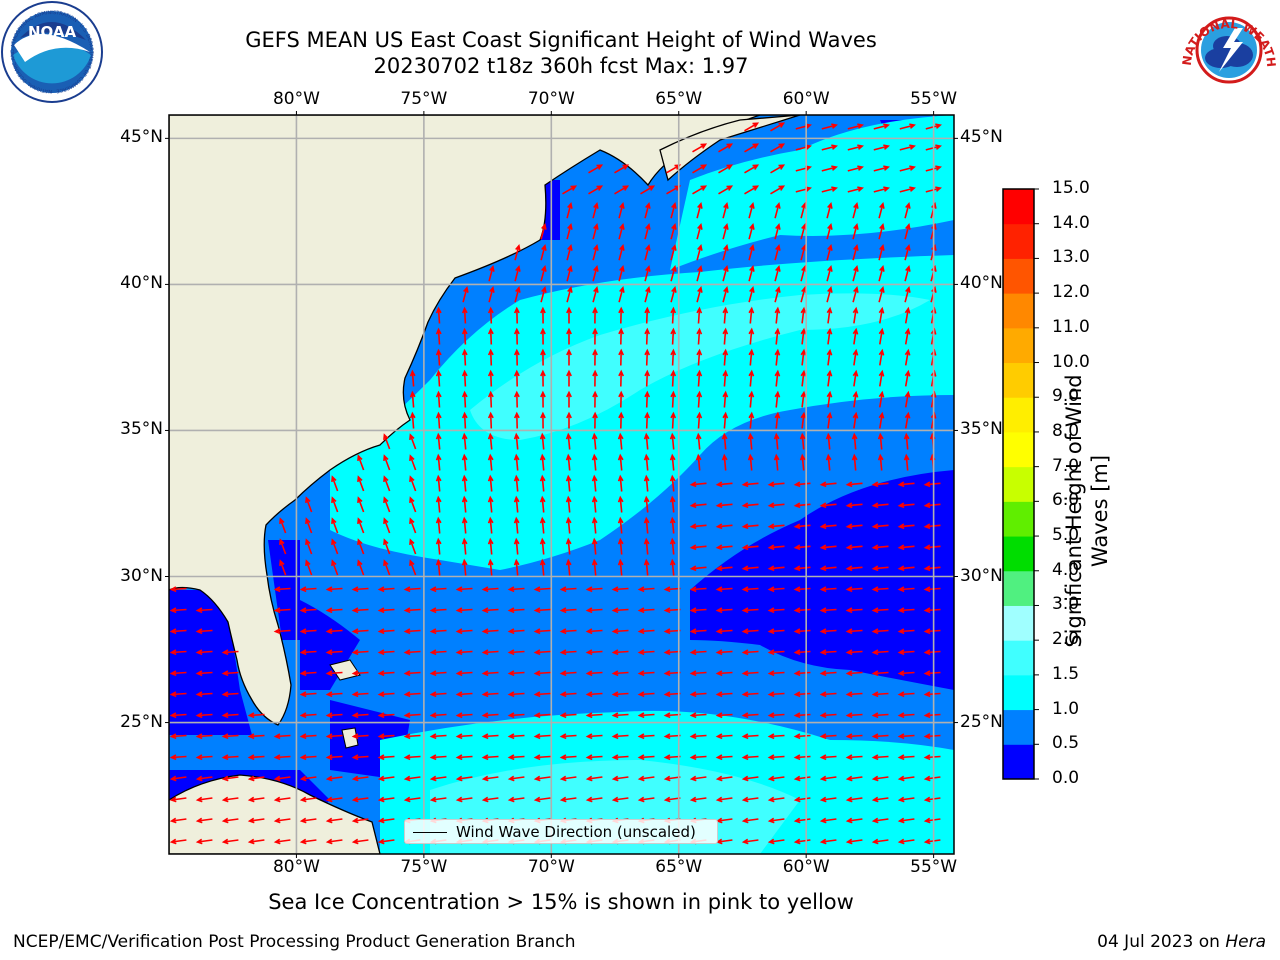  Describe the element at coordinates (1018, 484) in the screenshot. I see `colorbar-frame` at that location.